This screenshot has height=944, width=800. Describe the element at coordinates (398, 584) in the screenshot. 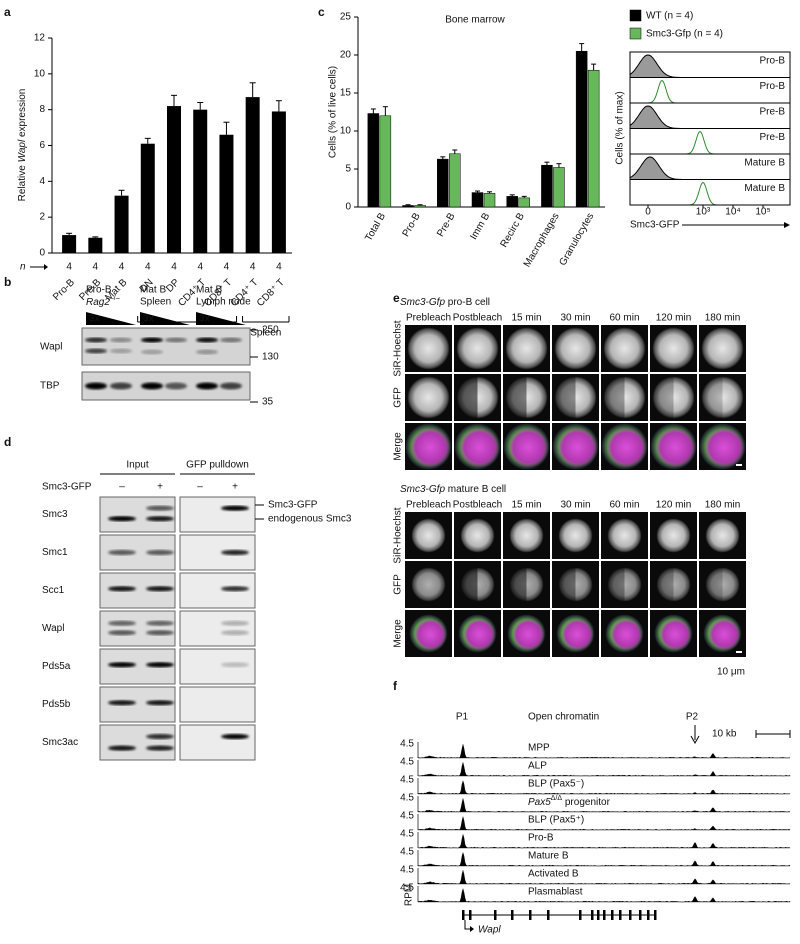

I see `row-label: GFP` at that location.